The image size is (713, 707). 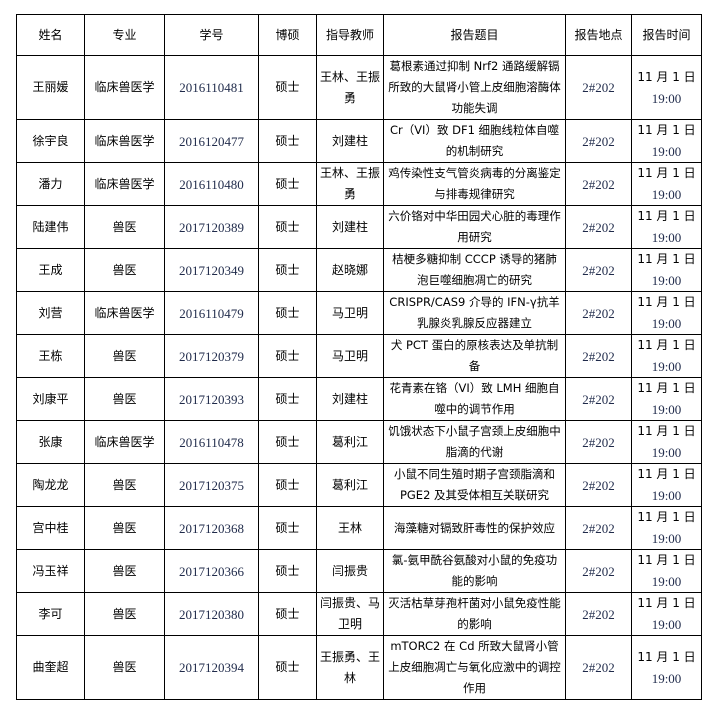 What do you see at coordinates (474, 667) in the screenshot?
I see `cell-topic: mTORC2 在 Cd 所致大鼠肾小管上皮细胞凋亡与氧化应激中的调控作用` at bounding box center [474, 667].